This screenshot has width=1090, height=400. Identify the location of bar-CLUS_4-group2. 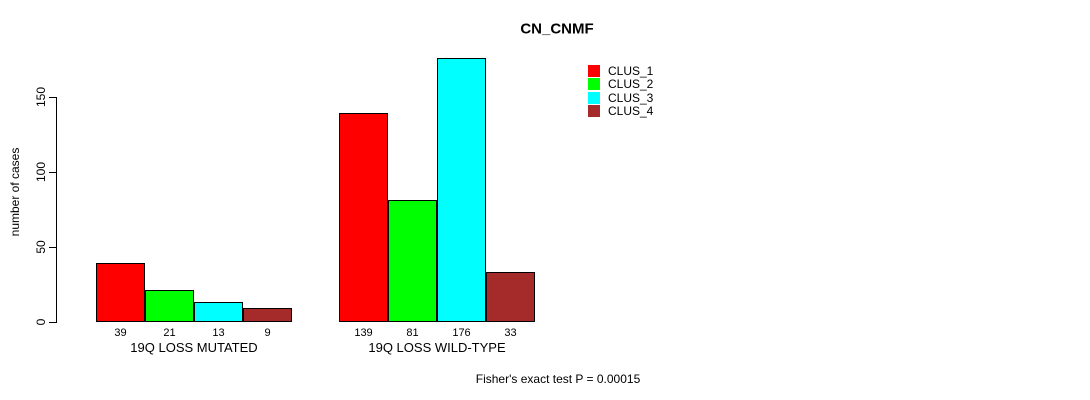
(510, 297).